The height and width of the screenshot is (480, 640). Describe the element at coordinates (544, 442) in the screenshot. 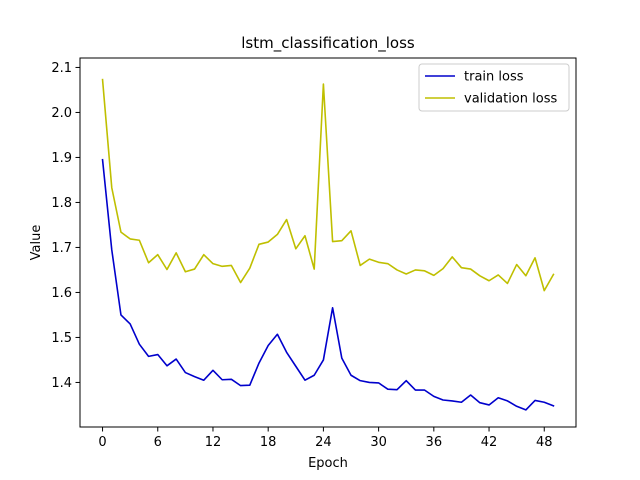

I see `x-tick-label: 48` at that location.